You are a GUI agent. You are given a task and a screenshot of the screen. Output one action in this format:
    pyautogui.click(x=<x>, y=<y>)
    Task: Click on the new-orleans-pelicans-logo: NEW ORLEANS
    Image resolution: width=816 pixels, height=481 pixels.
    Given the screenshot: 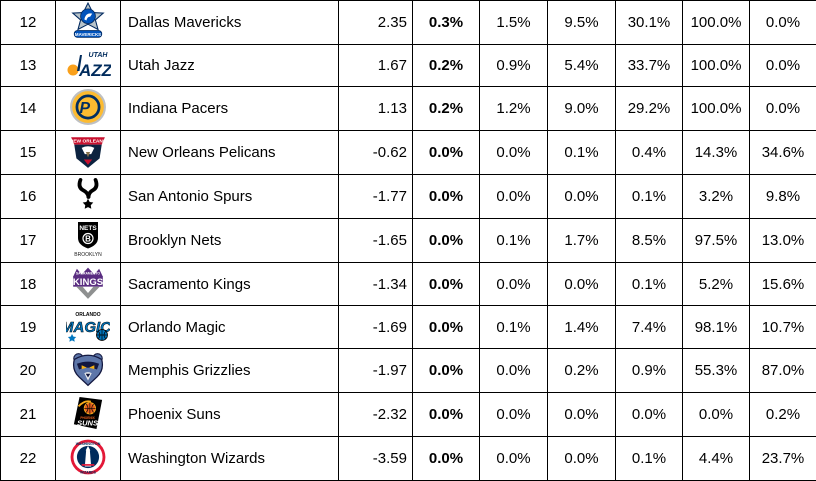 What is the action you would take?
    pyautogui.click(x=88, y=151)
    